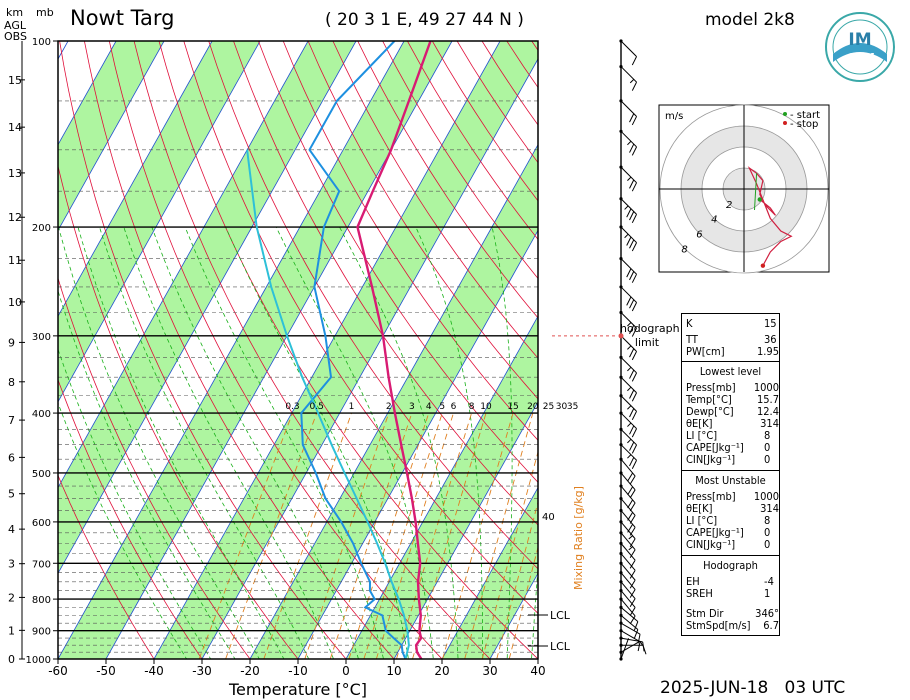 The width and height of the screenshot is (910, 700). Describe the element at coordinates (537, 671) in the screenshot. I see `x-tick-label: 40` at that location.